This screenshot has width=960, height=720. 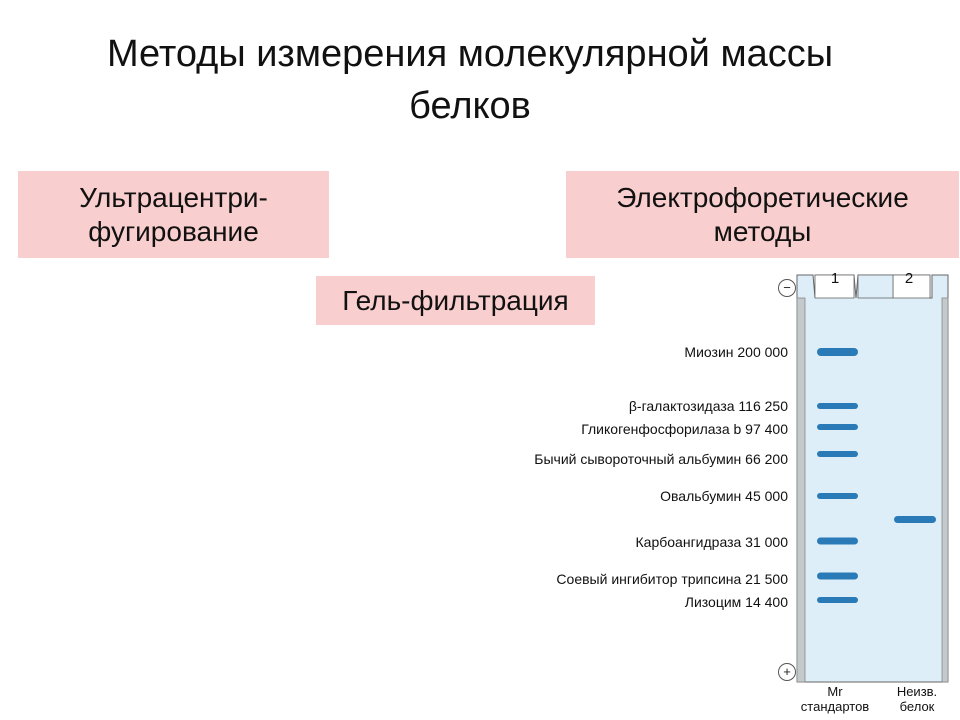 I want to click on electrophoresis-line-2: методы, so click(x=762, y=231).